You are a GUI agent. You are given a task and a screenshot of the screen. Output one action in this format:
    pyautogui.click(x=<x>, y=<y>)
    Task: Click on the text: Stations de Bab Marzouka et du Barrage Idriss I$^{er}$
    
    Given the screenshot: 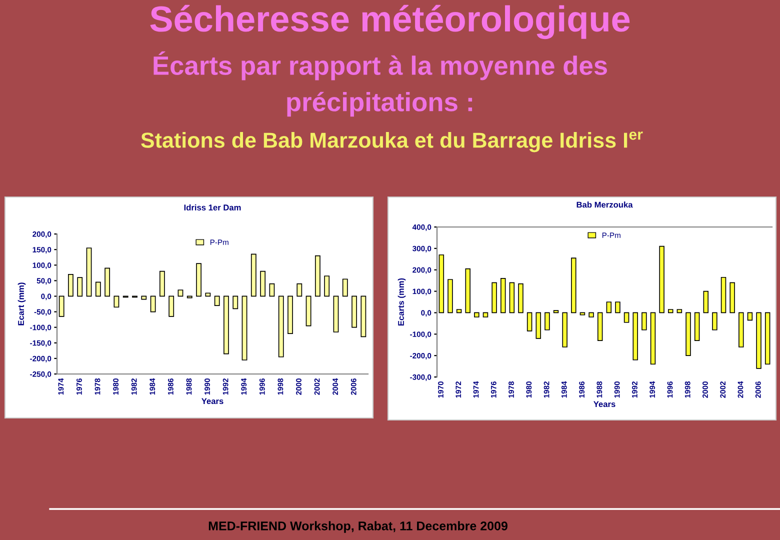 What is the action you would take?
    pyautogui.click(x=392, y=142)
    